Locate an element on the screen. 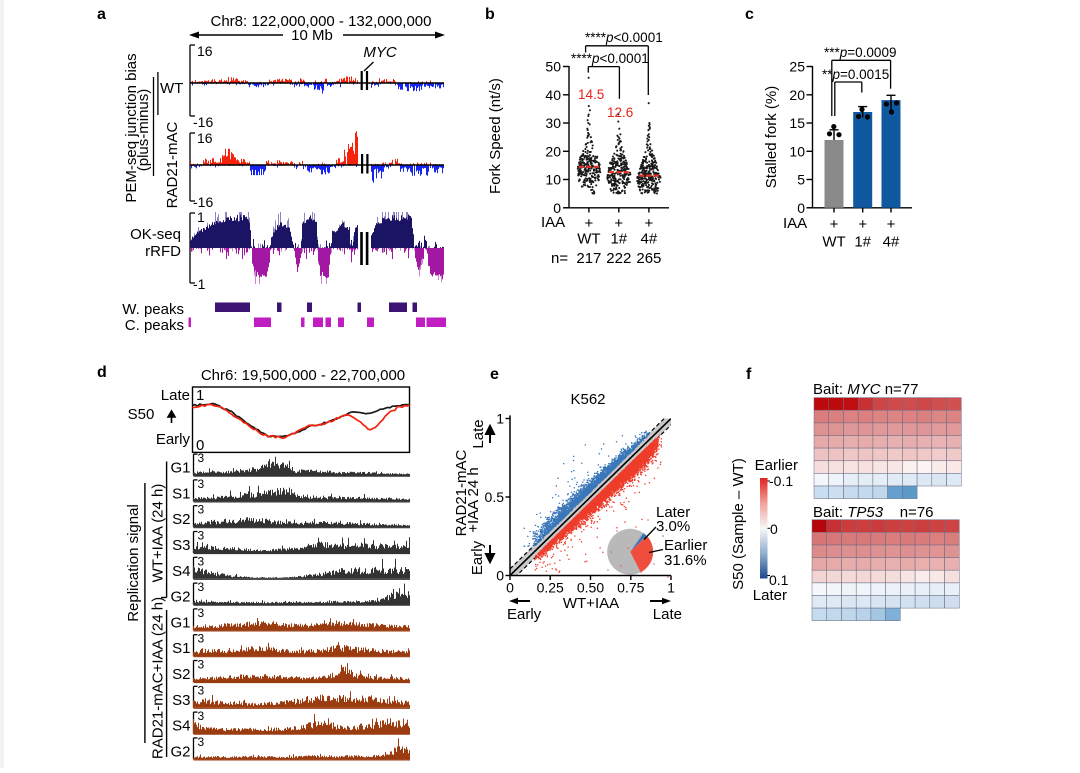 The height and width of the screenshot is (773, 1080). svg-text: (plus-minus) is located at coordinates (143, 130).